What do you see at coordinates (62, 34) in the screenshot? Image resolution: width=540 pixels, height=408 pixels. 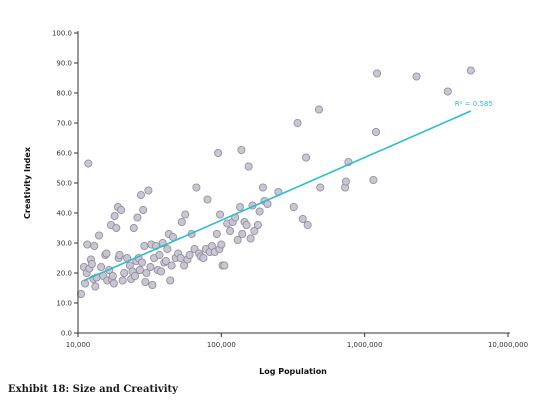 I see `y-tick-label: 100.0` at bounding box center [62, 34].